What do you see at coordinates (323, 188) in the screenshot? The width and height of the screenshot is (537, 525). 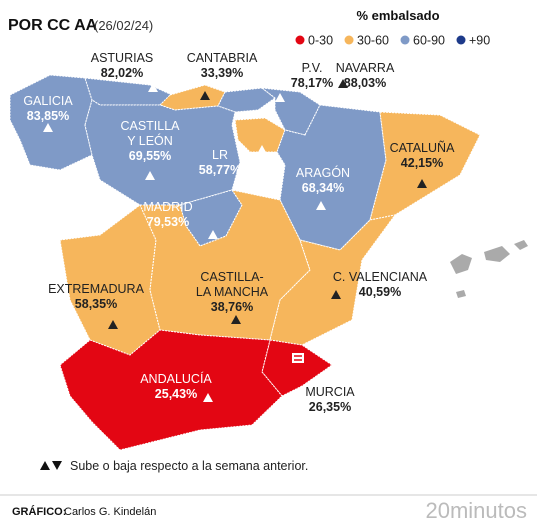 I see `region-value: 68,34%` at bounding box center [323, 188].